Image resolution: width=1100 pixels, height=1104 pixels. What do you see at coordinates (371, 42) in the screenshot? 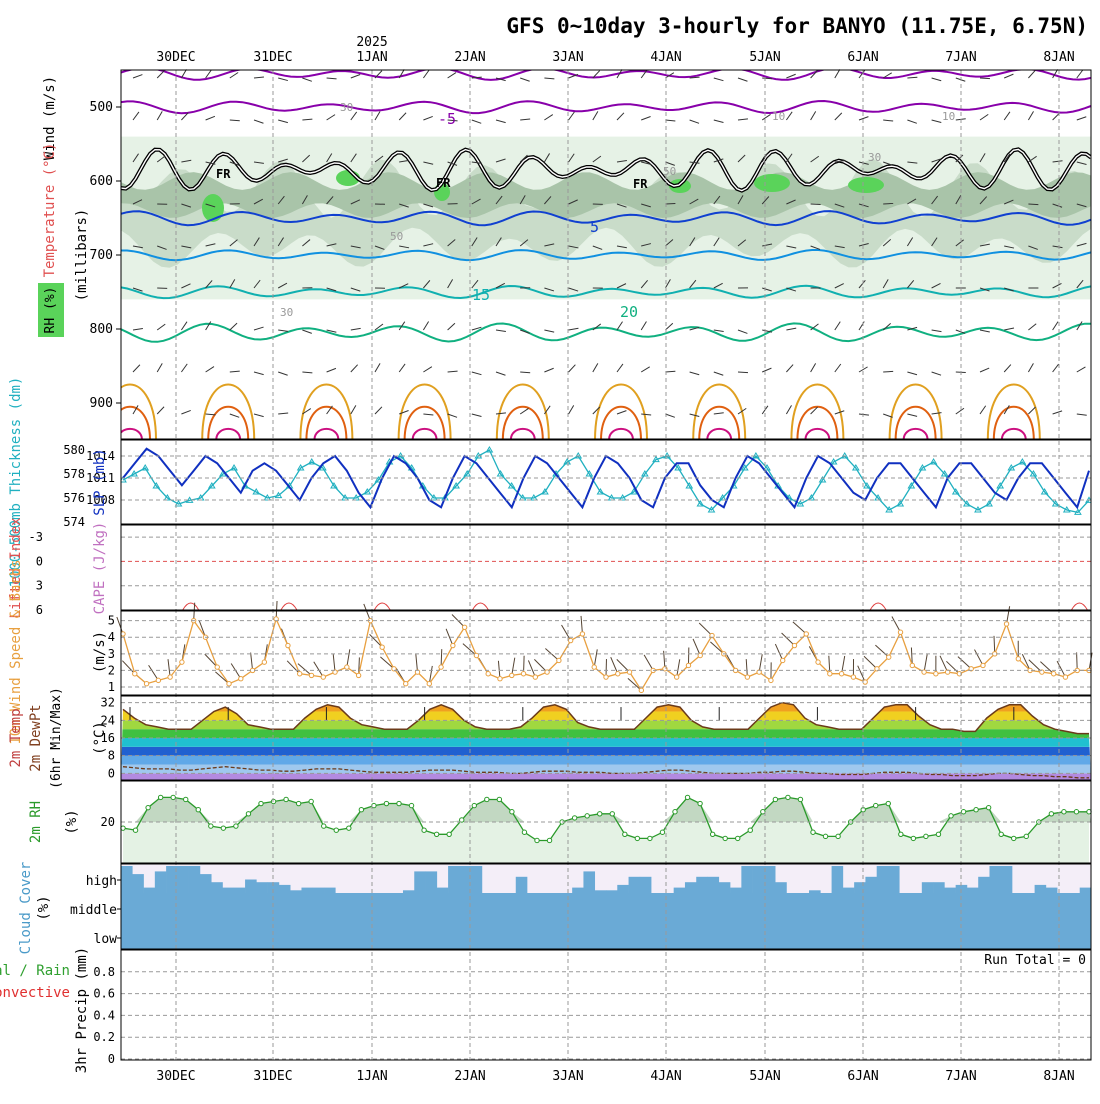
I see `year-label: 2025` at bounding box center [371, 42].